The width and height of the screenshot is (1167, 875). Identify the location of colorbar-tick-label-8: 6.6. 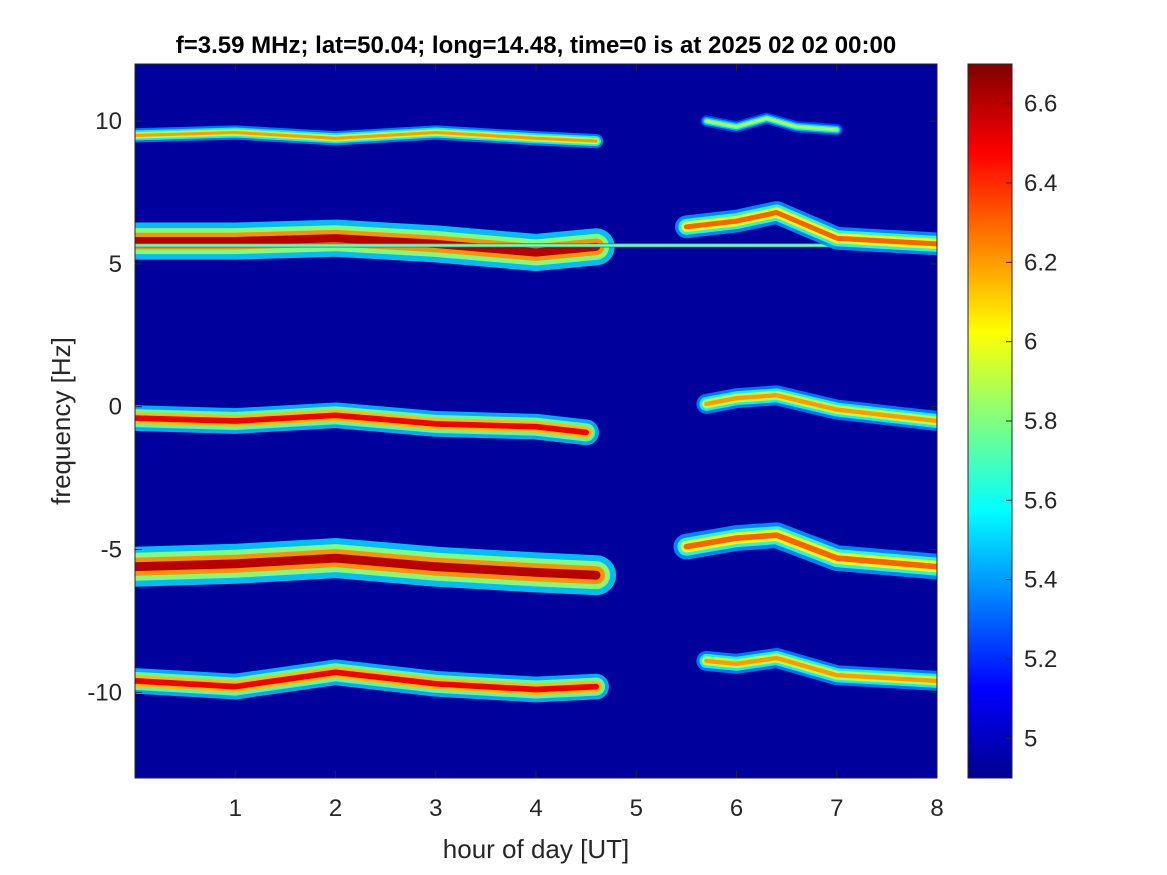
(1040, 104).